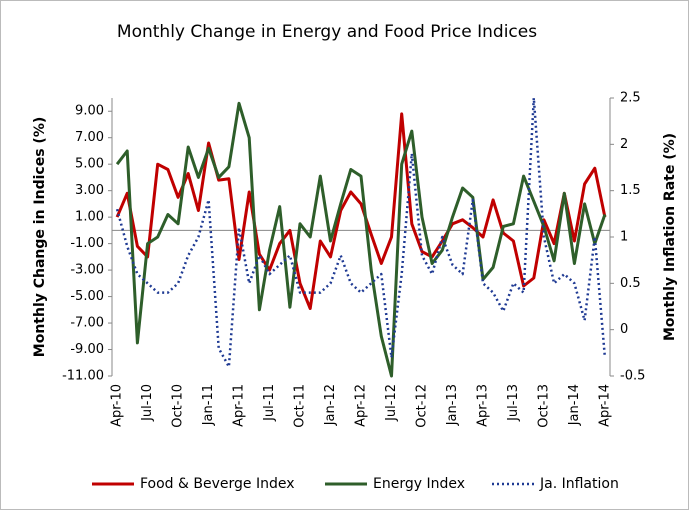  Describe the element at coordinates (579, 484) in the screenshot. I see `legend-label: Ja. Inflation` at that location.